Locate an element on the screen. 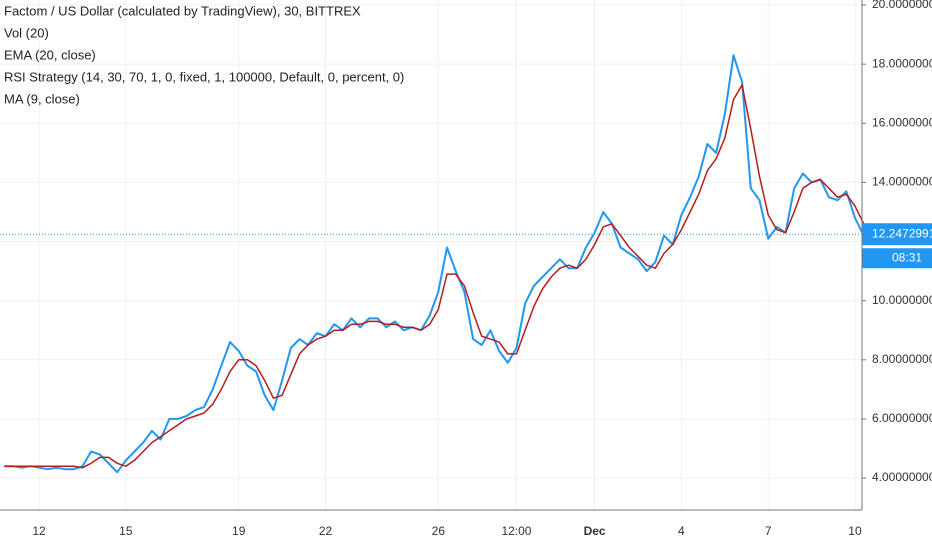  x-tick-label: 22 is located at coordinates (326, 531).